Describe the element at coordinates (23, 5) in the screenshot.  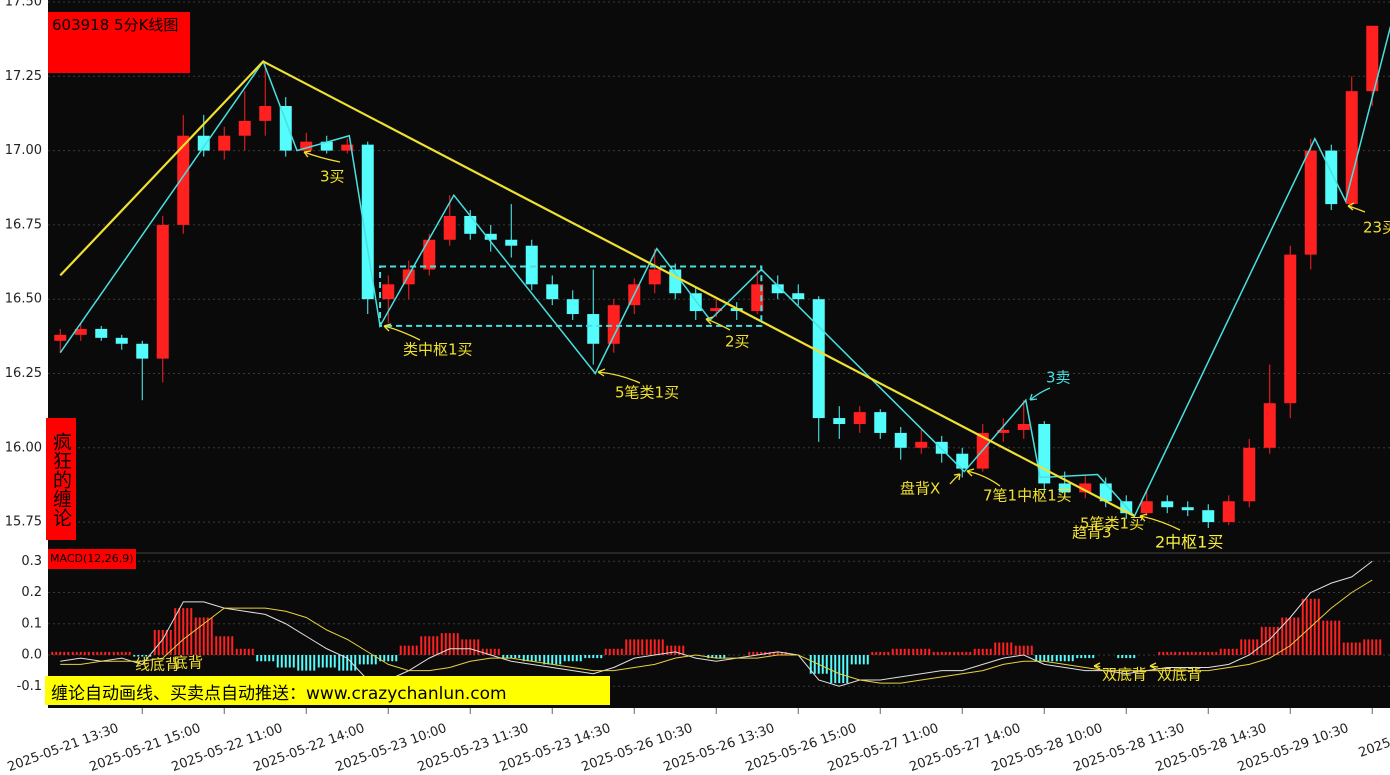
I see `y-tick-label: 17.50` at that location.